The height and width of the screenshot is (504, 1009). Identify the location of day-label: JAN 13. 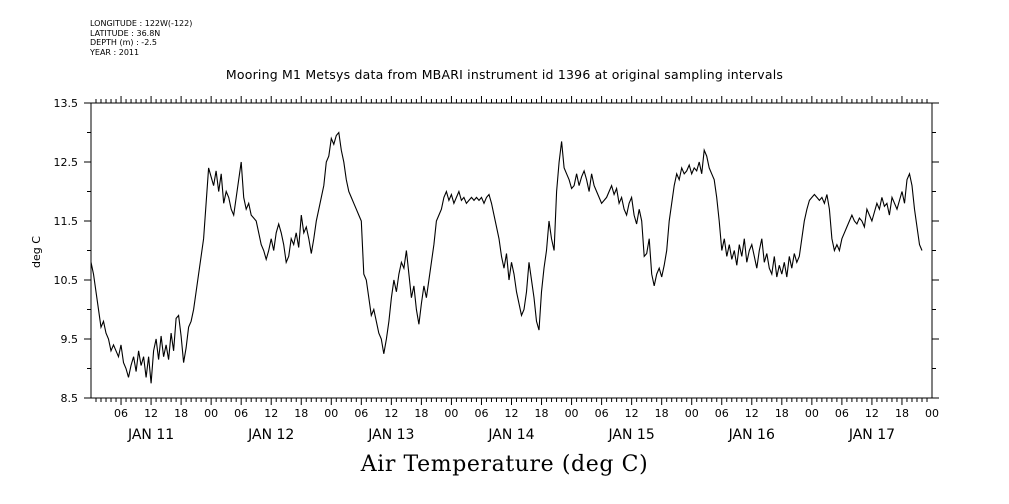
(390, 435).